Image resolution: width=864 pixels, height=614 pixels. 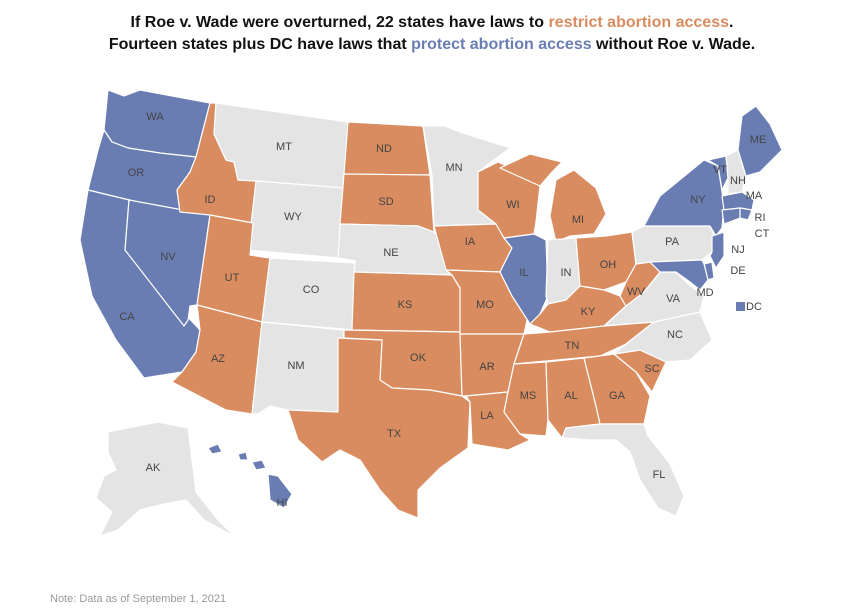 I want to click on state-label-de: DE, so click(x=737, y=271).